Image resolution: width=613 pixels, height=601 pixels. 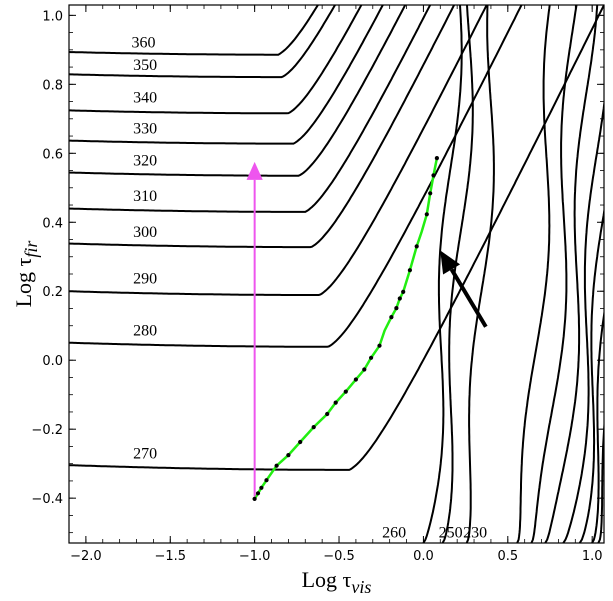 What do you see at coordinates (52, 85) in the screenshot?
I see `y-tick-label: 0.8` at bounding box center [52, 85].